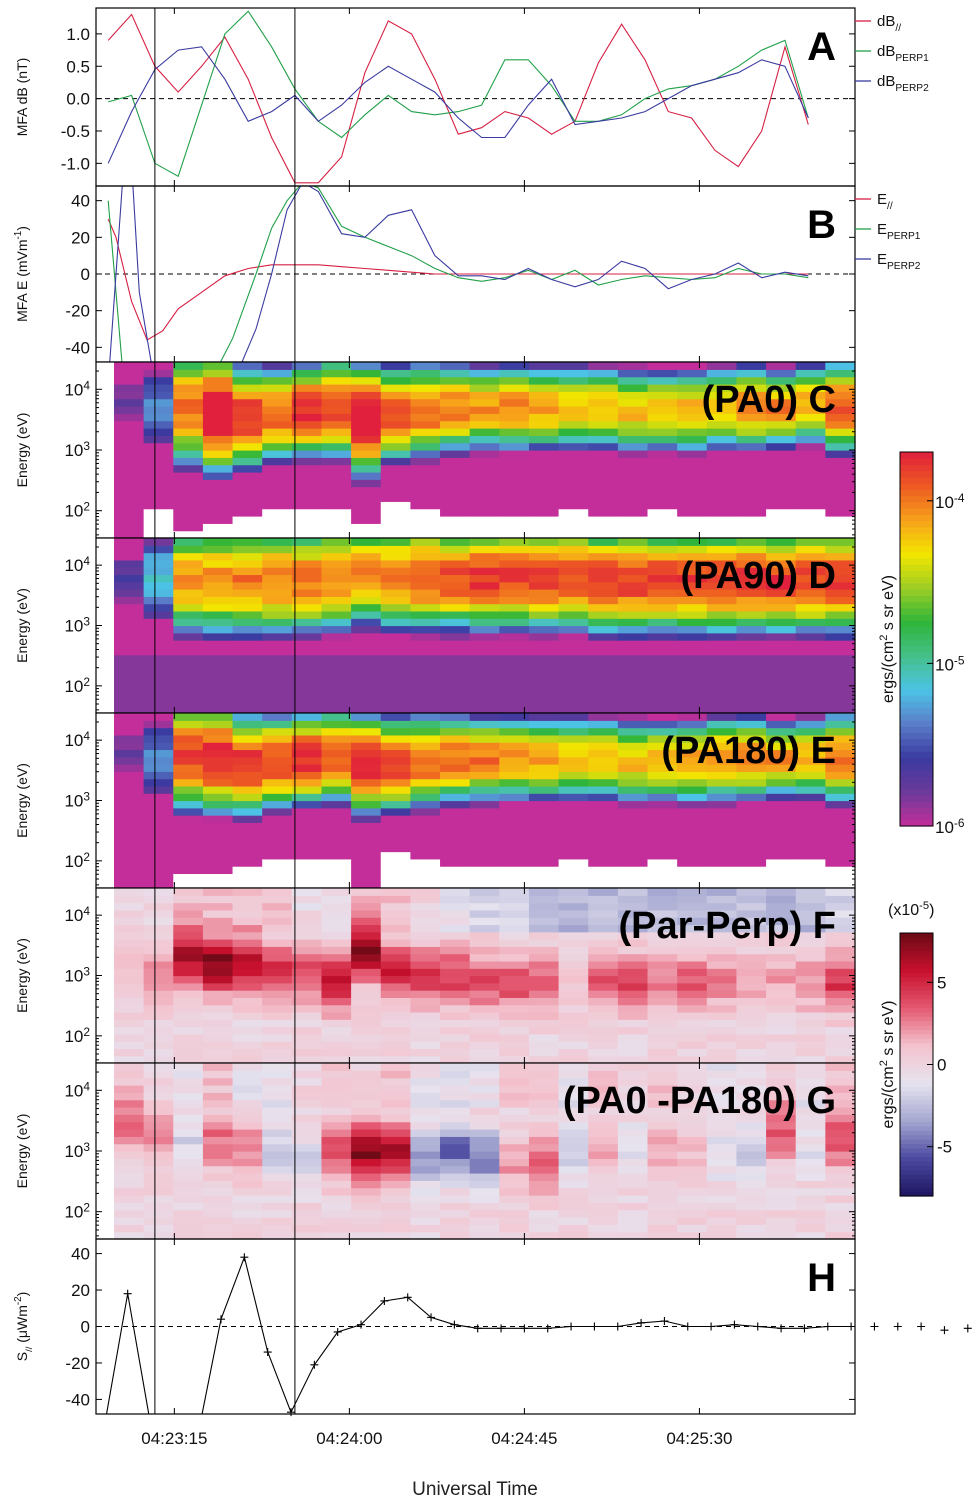 This screenshot has height=1498, width=977. What do you see at coordinates (77, 449) in the screenshot?
I see `y-tick-label: 103​` at bounding box center [77, 449].